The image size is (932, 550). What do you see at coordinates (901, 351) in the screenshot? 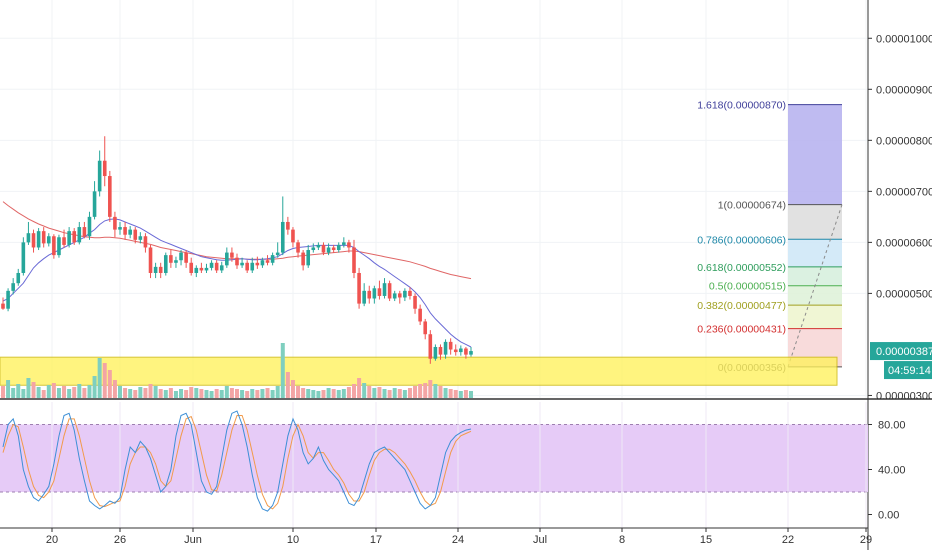
I see `last-price-box` at bounding box center [901, 351].